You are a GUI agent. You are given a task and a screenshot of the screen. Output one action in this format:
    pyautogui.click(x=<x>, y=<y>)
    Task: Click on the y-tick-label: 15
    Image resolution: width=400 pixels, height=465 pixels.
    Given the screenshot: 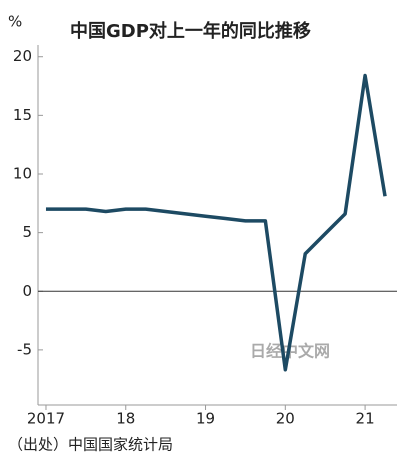 What is the action you would take?
    pyautogui.click(x=22, y=115)
    